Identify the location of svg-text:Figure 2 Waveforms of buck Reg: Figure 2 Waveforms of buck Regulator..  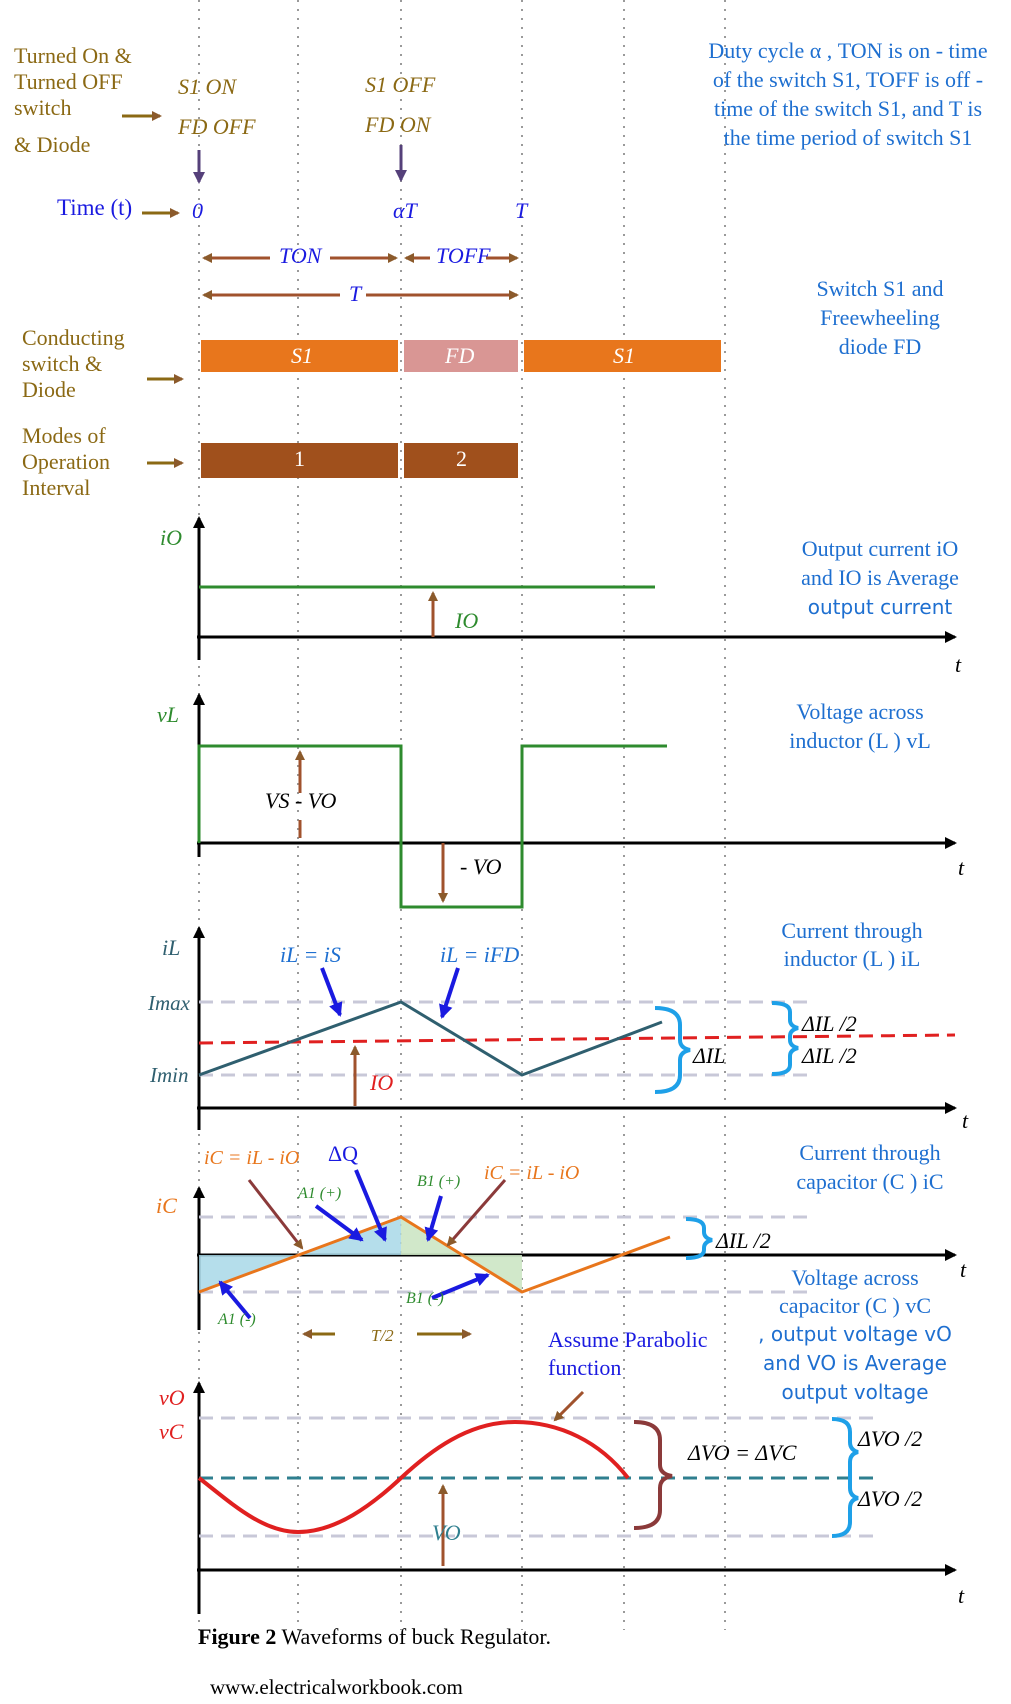
(374, 1636).